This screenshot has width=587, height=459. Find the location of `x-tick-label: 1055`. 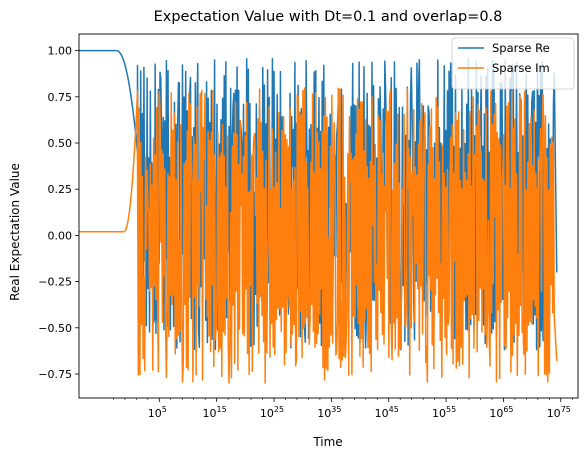

x-tick-label: 1055 is located at coordinates (444, 412).